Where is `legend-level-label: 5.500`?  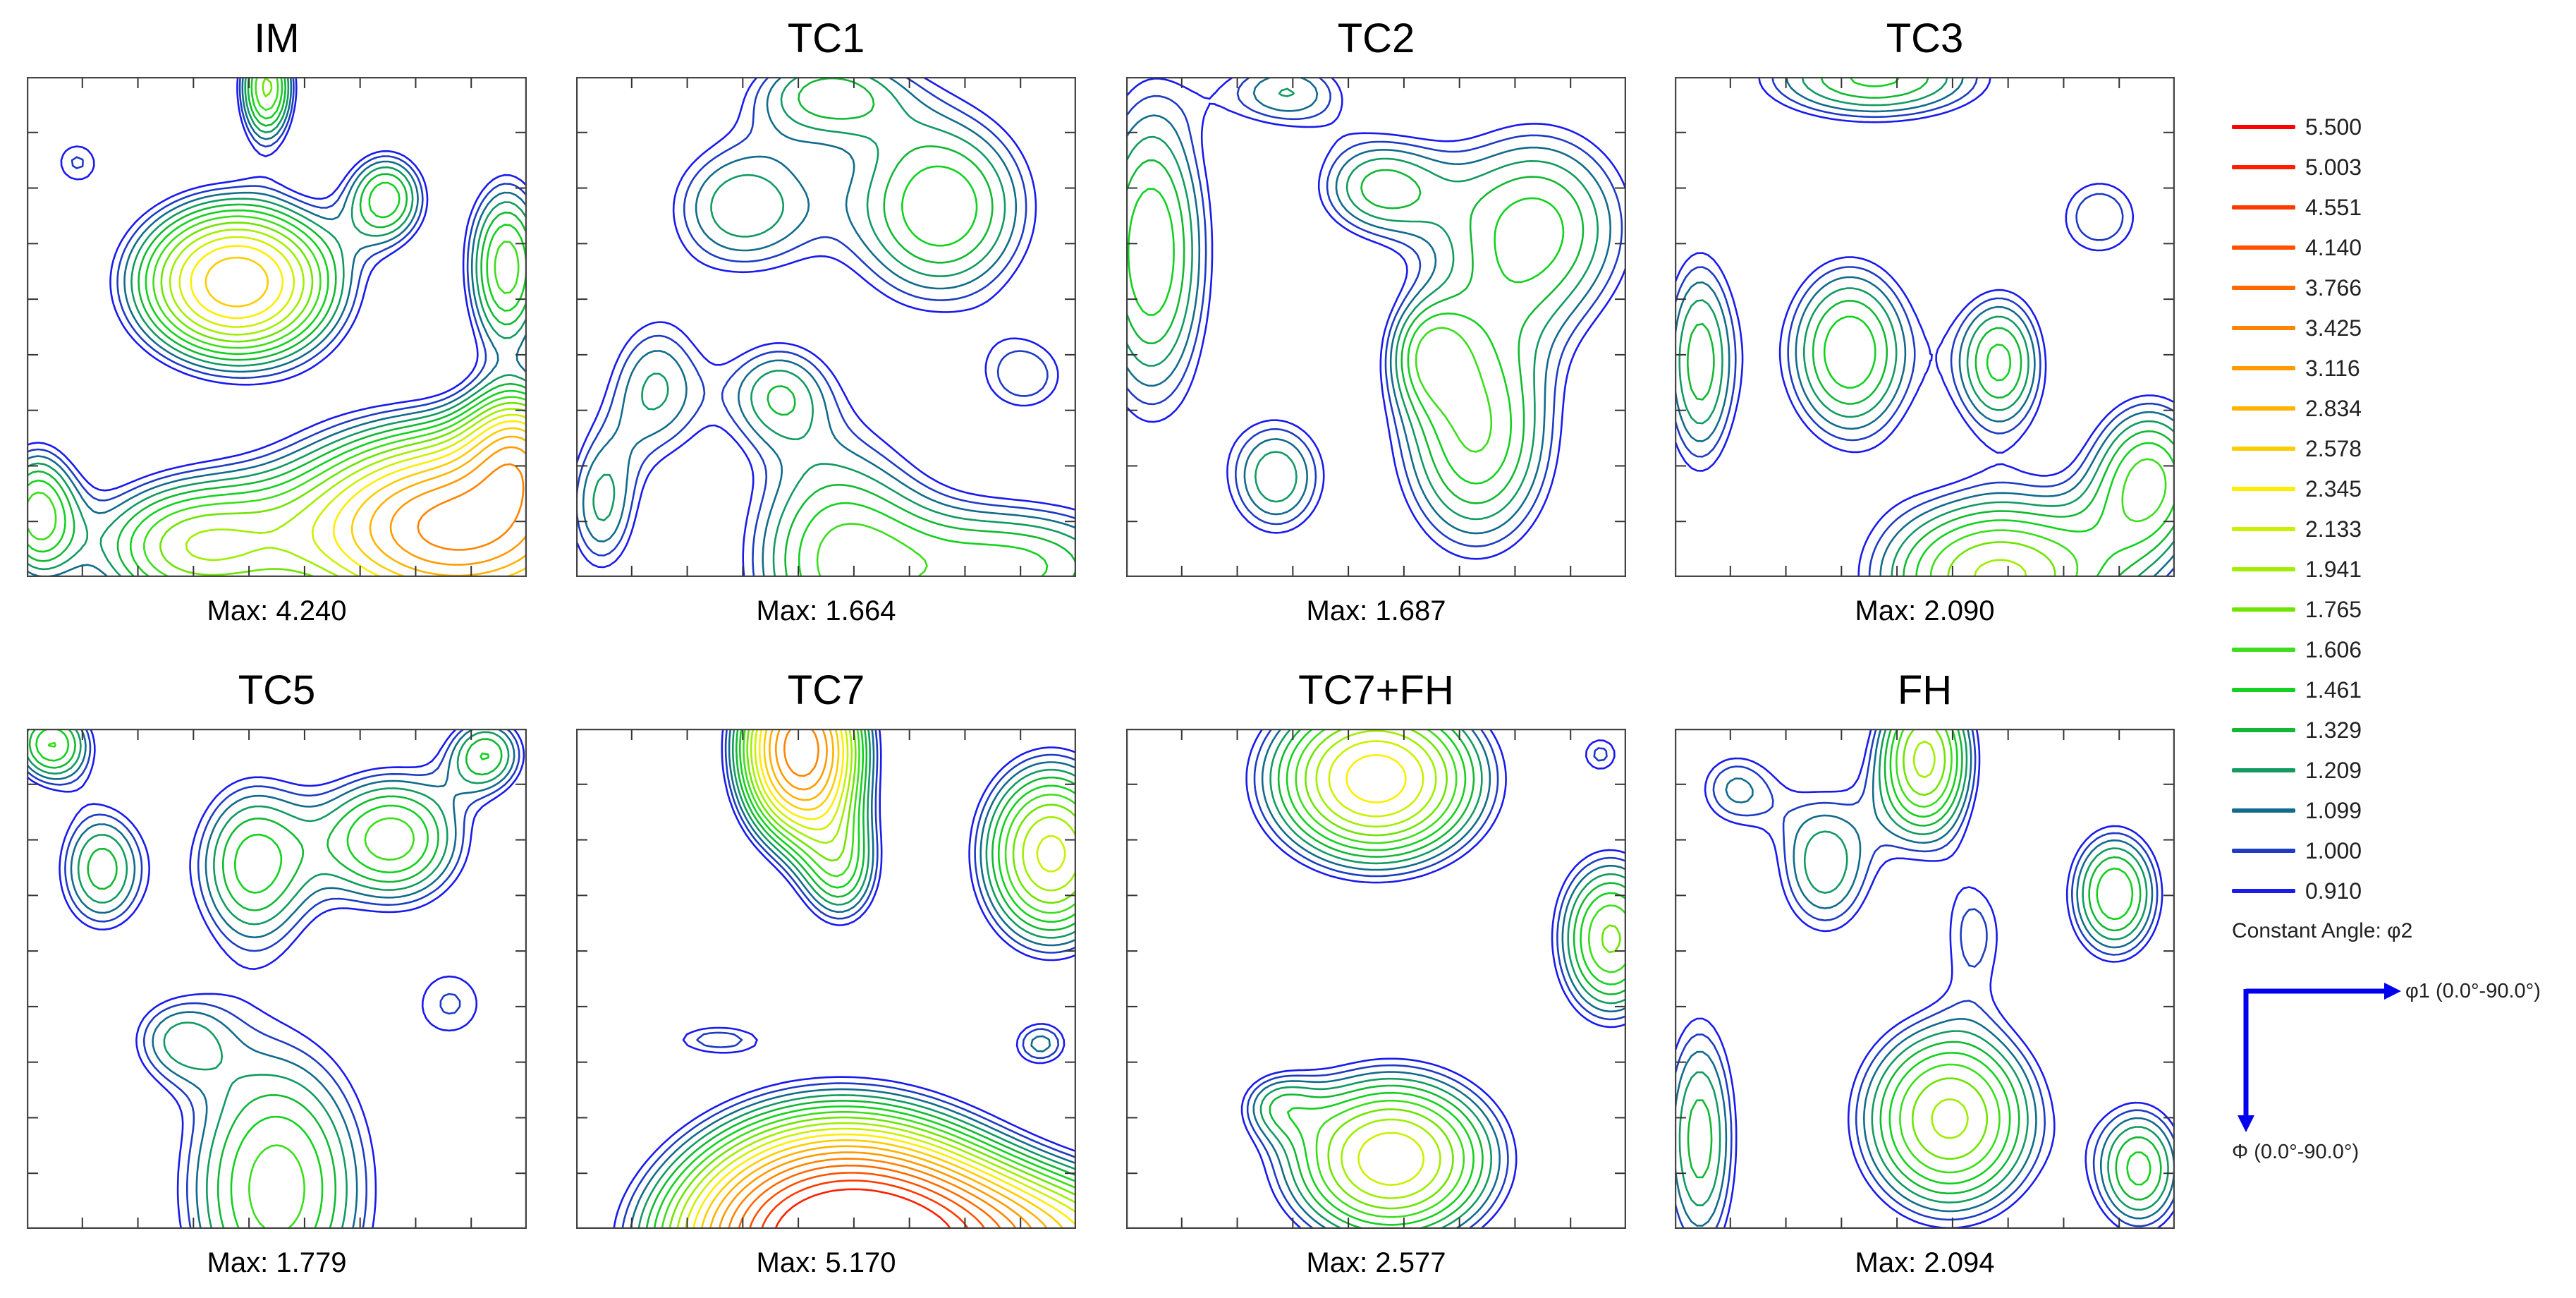
legend-level-label: 5.500 is located at coordinates (2333, 127).